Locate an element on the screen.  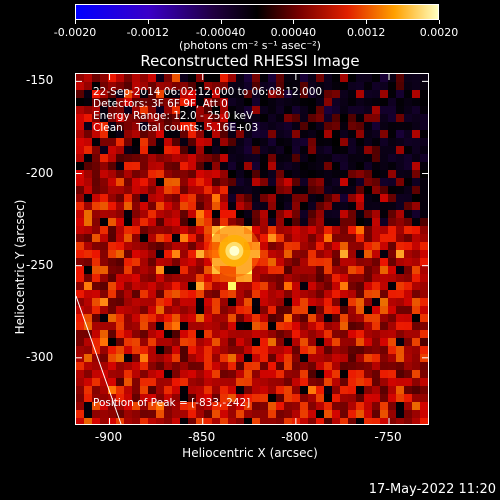
plot-timestamp: 17-May-2022 11:20 is located at coordinates (432, 489).